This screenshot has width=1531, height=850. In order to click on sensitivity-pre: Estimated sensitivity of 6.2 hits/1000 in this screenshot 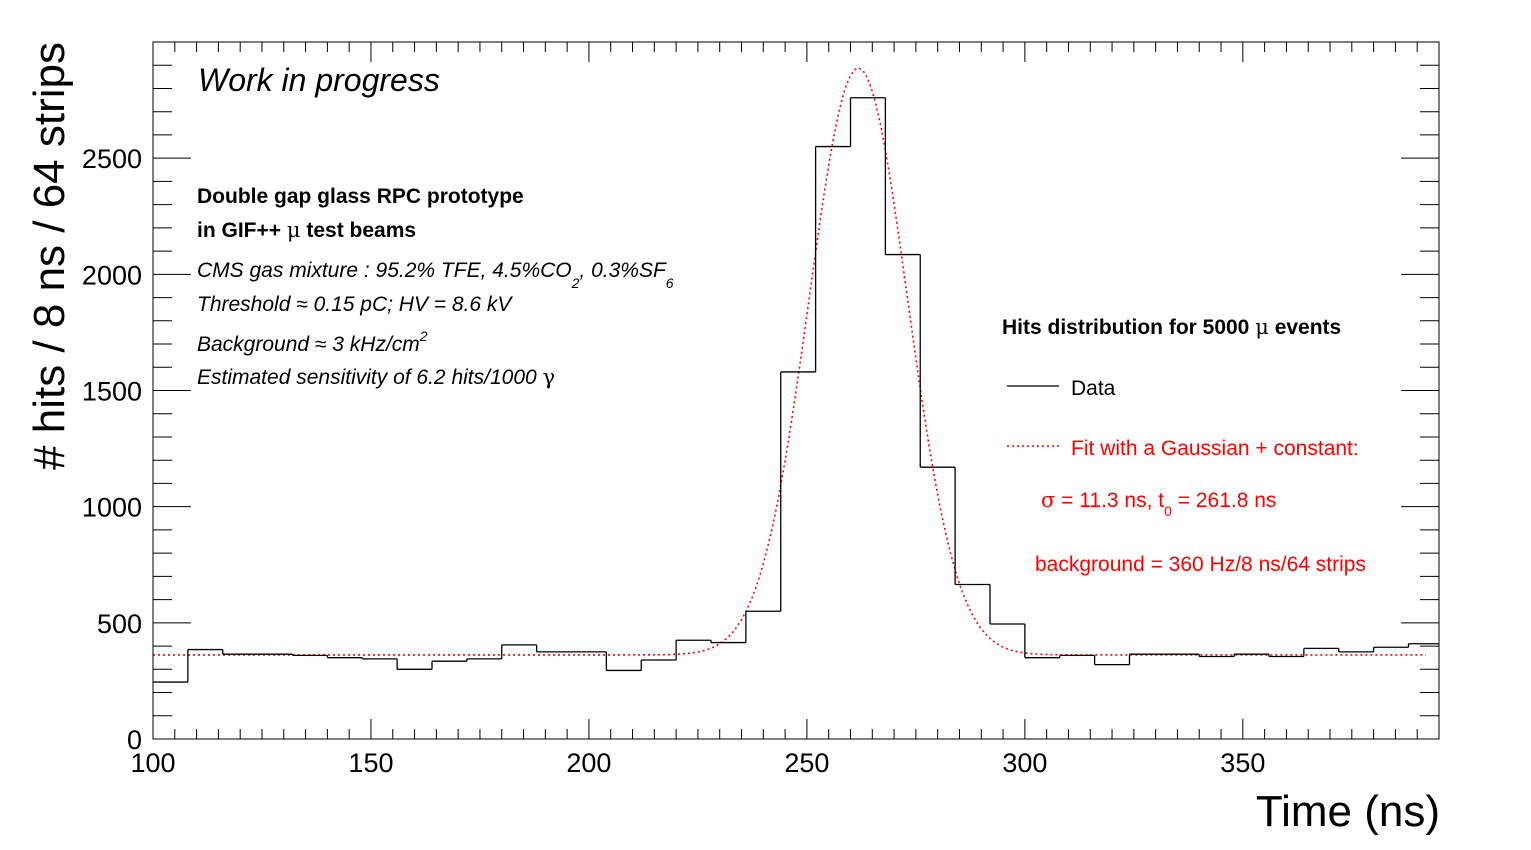, I will do `click(370, 377)`.